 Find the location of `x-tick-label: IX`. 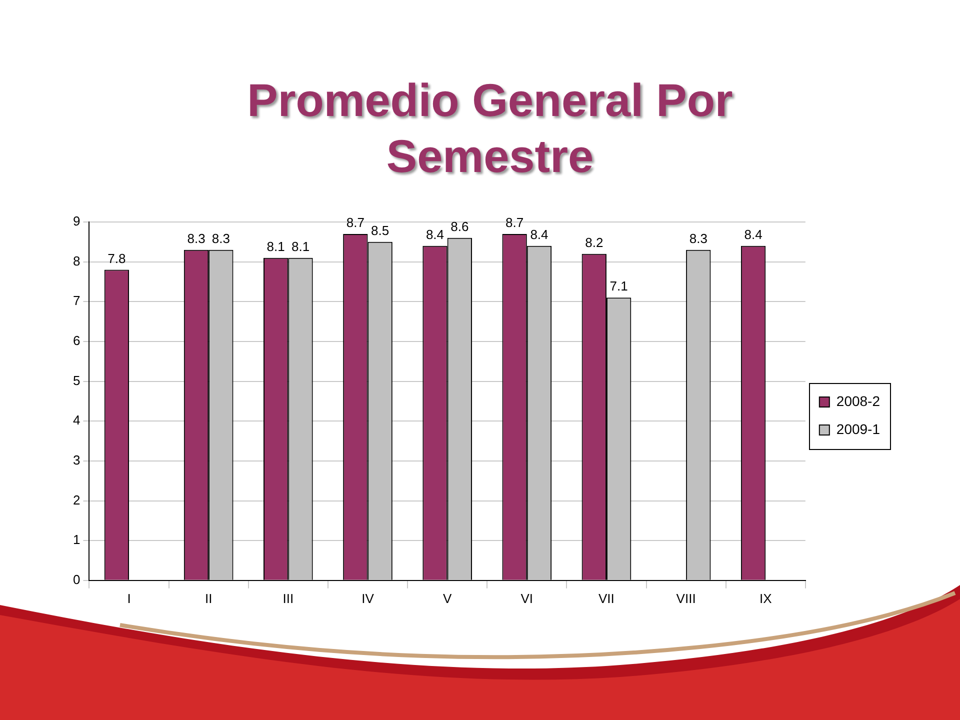

x-tick-label: IX is located at coordinates (765, 598).